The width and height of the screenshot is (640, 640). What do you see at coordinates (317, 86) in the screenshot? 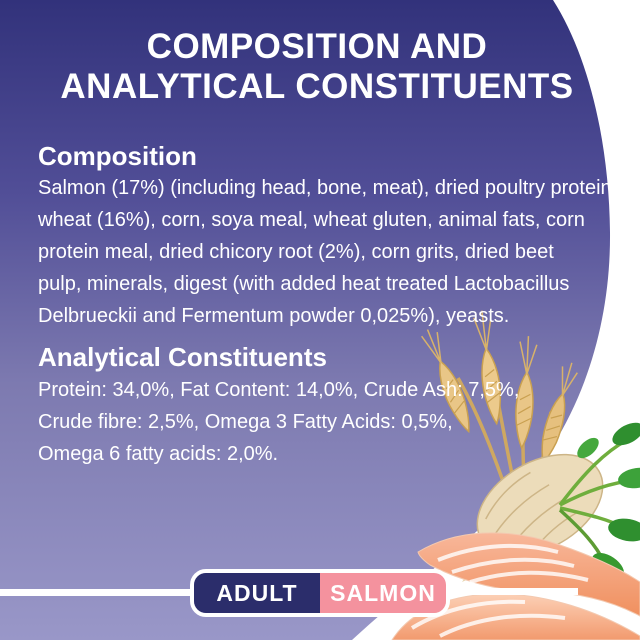
I see `page-title-line2: ANALYTICAL CONSTITUENTS` at bounding box center [317, 86].